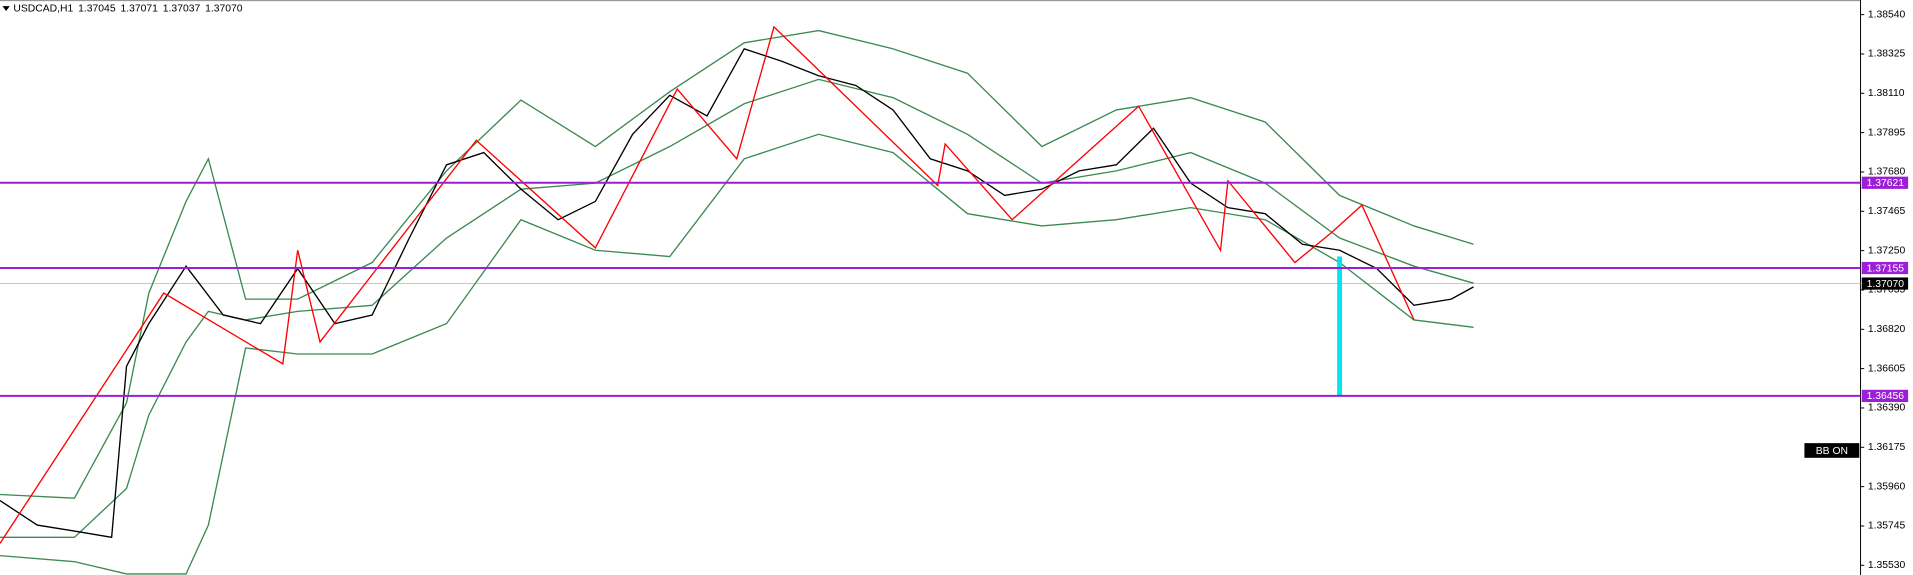 This screenshot has width=1913, height=575. I want to click on y-tick-label: 1.37465, so click(1887, 211).